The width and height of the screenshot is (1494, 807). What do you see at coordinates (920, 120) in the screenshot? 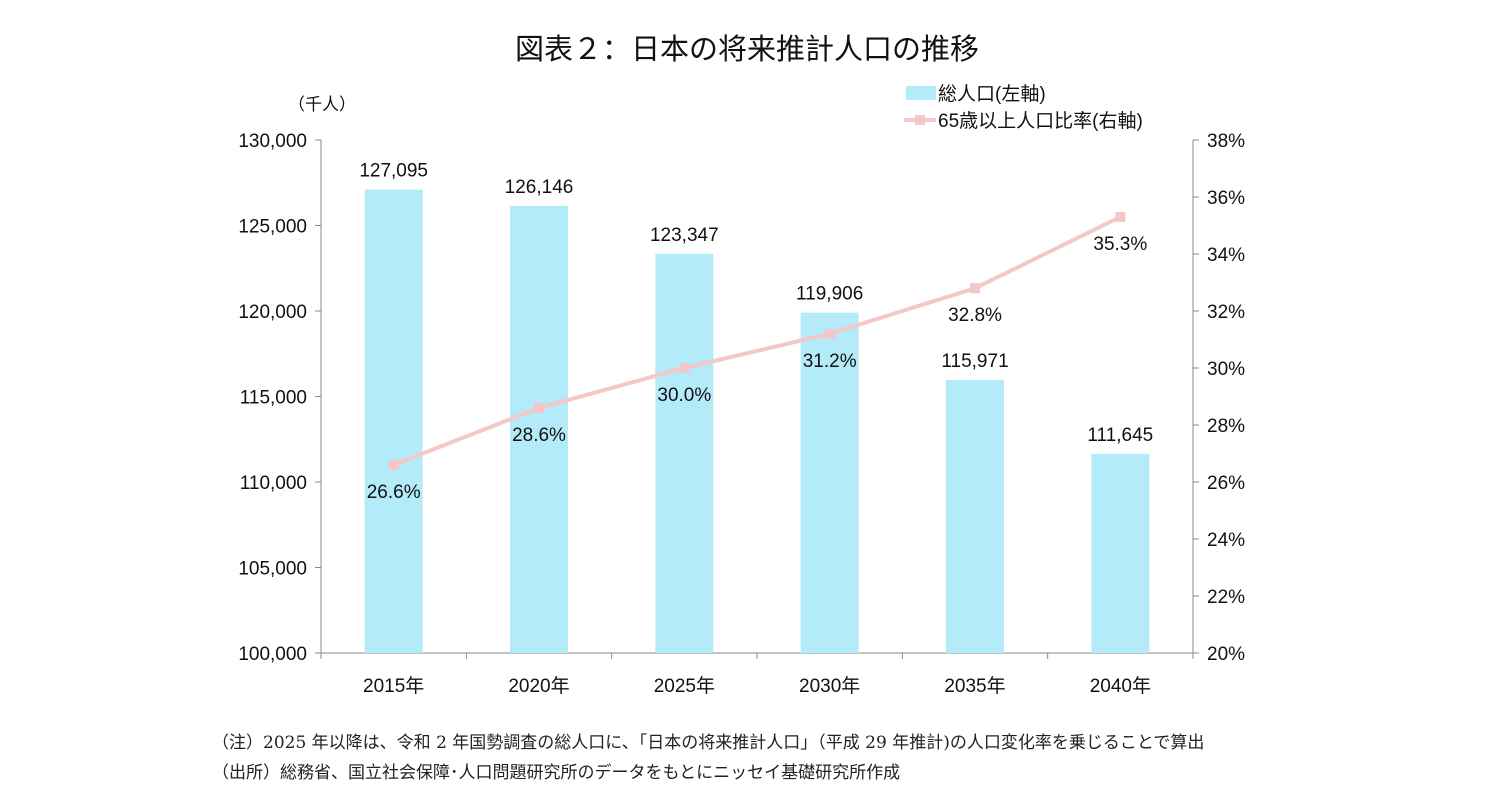
I see `legend-swatch-marker` at bounding box center [920, 120].